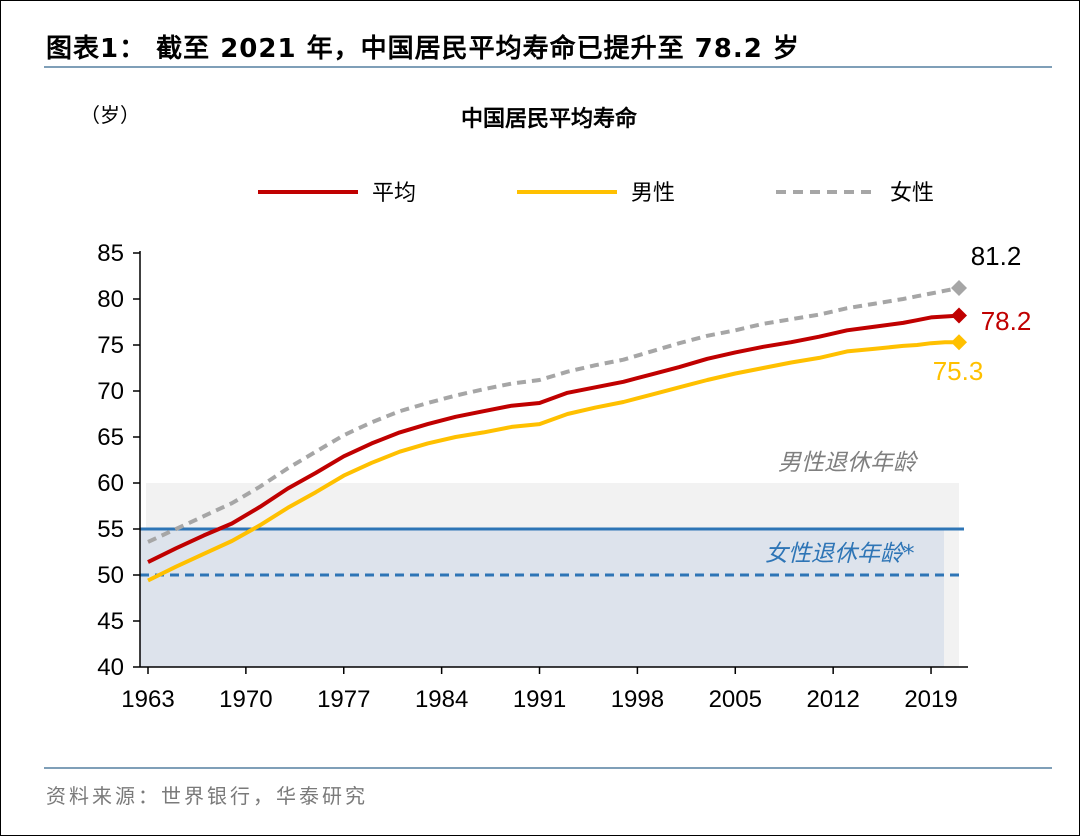 The image size is (1080, 836). I want to click on figure-title: 图表1： 截至 2021 年，中国居民平均寿命已提升至 78.2 岁, so click(423, 49).